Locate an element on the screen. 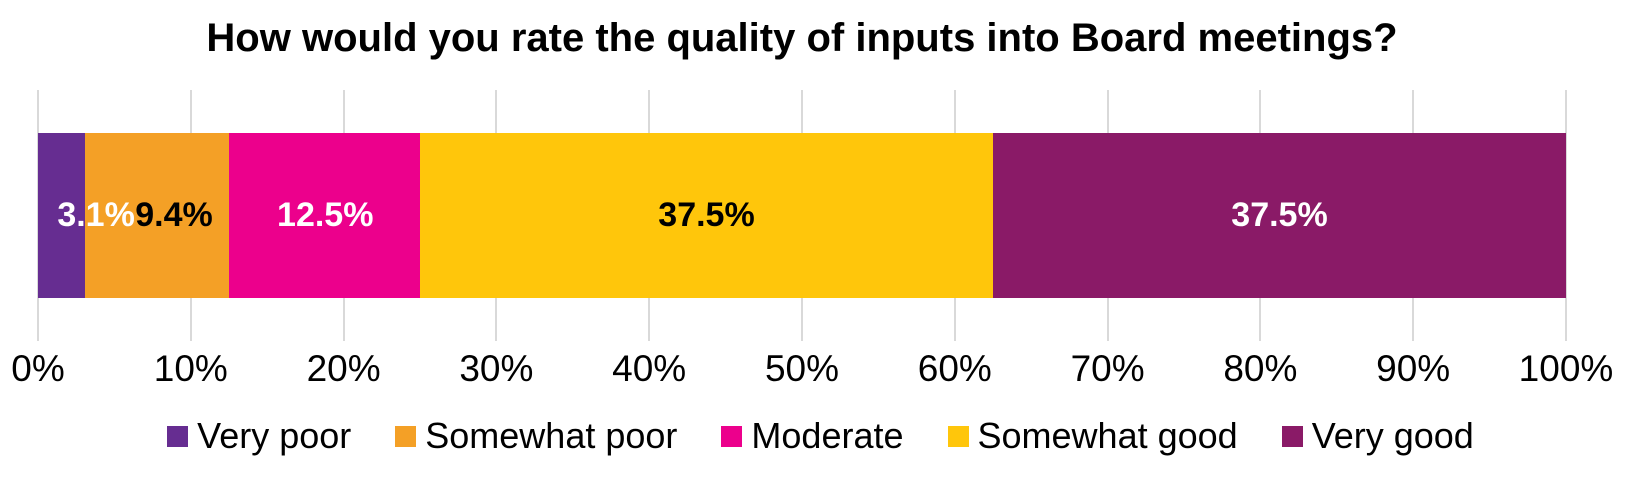 This screenshot has width=1641, height=493. bar-segment-very-poor is located at coordinates (62, 215).